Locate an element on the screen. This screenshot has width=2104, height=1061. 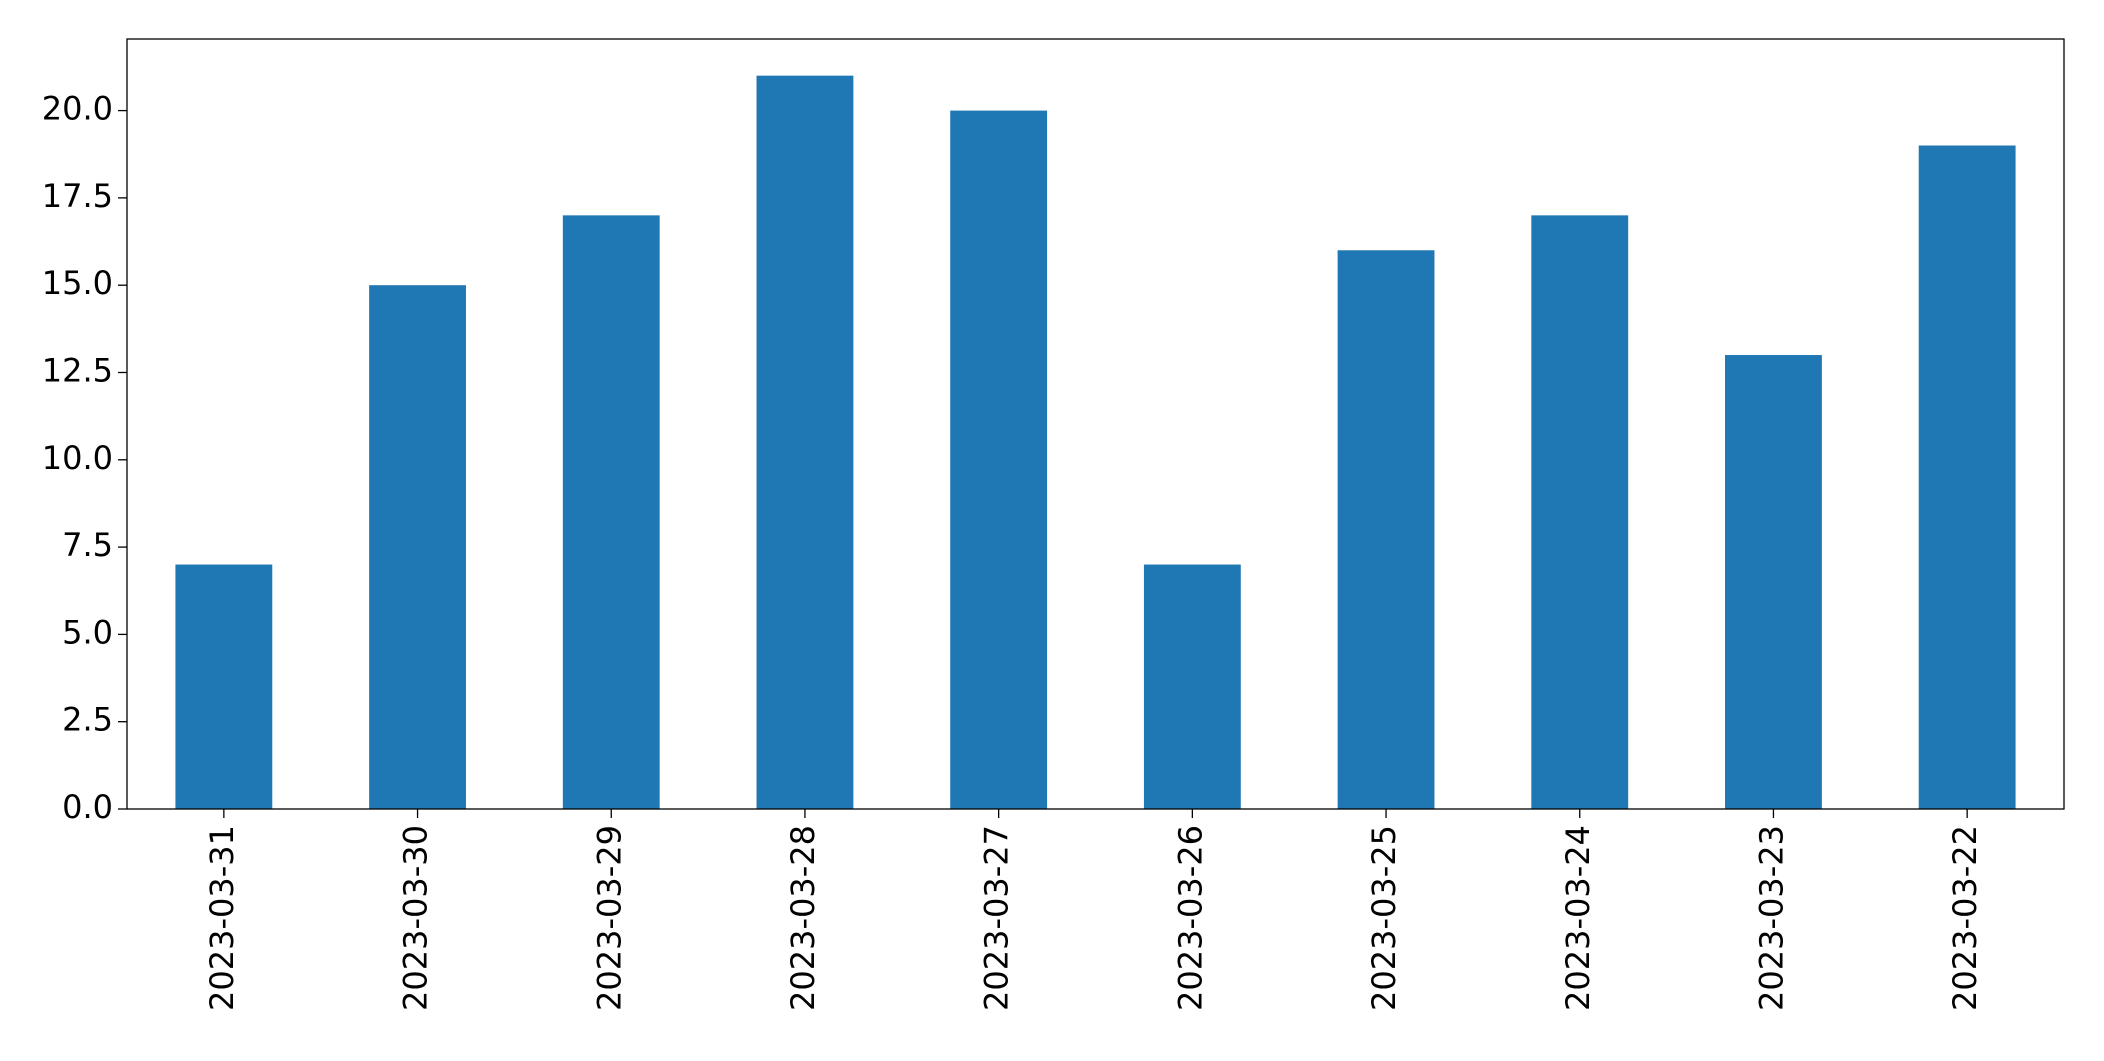
y-tick-label: 15.0 is located at coordinates (77, 283).